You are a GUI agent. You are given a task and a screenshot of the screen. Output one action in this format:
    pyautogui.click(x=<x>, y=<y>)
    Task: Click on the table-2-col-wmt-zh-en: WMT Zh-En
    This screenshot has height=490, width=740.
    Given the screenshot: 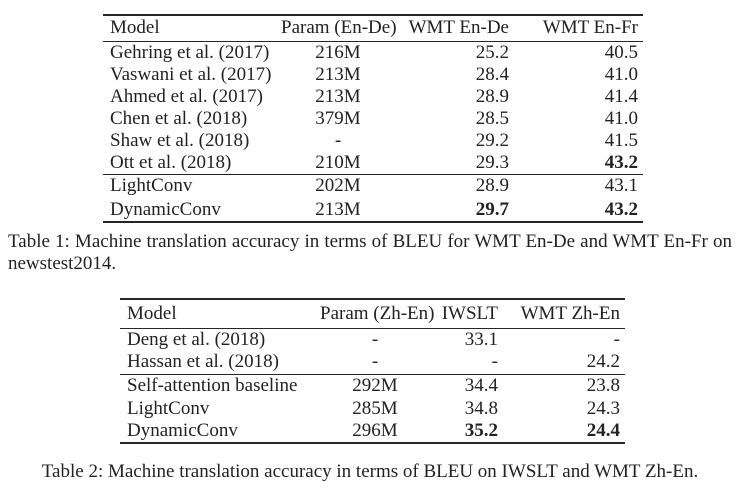 What is the action you would take?
    pyautogui.click(x=566, y=314)
    